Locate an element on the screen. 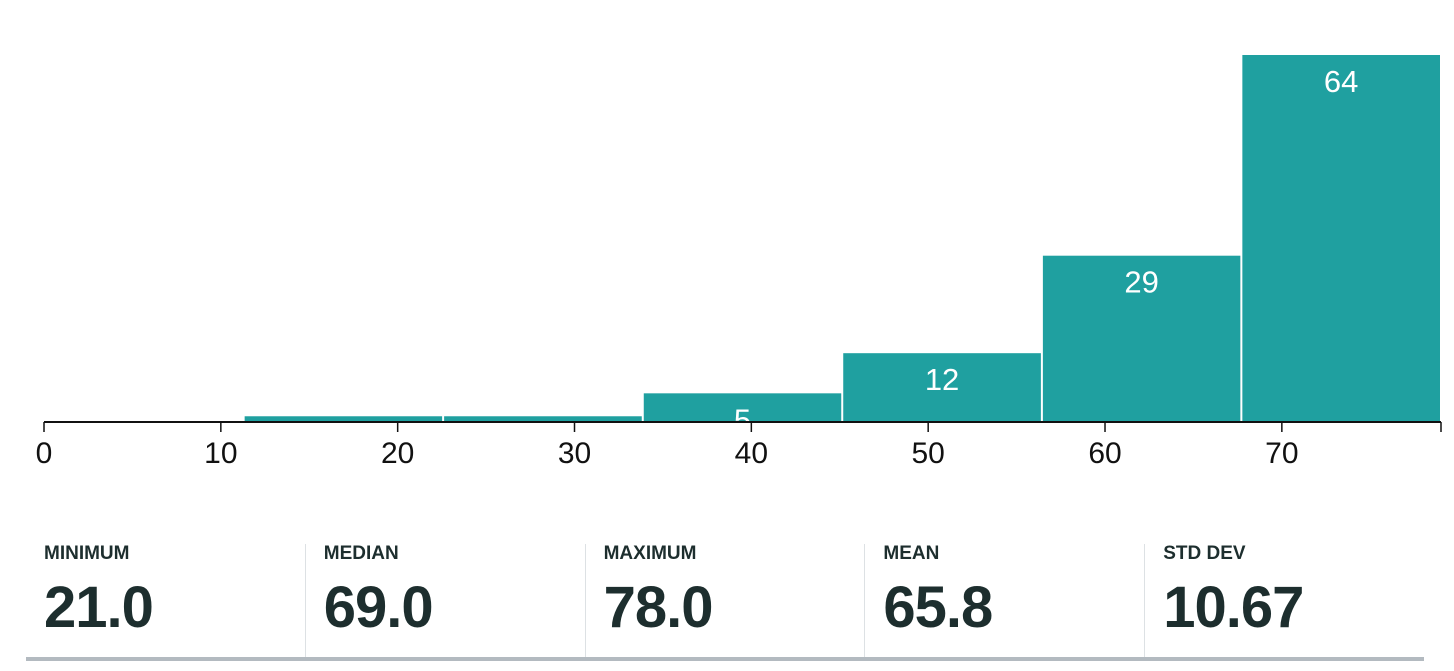 The width and height of the screenshot is (1454, 671). stat: MAXIMUM 78.0 is located at coordinates (724, 600).